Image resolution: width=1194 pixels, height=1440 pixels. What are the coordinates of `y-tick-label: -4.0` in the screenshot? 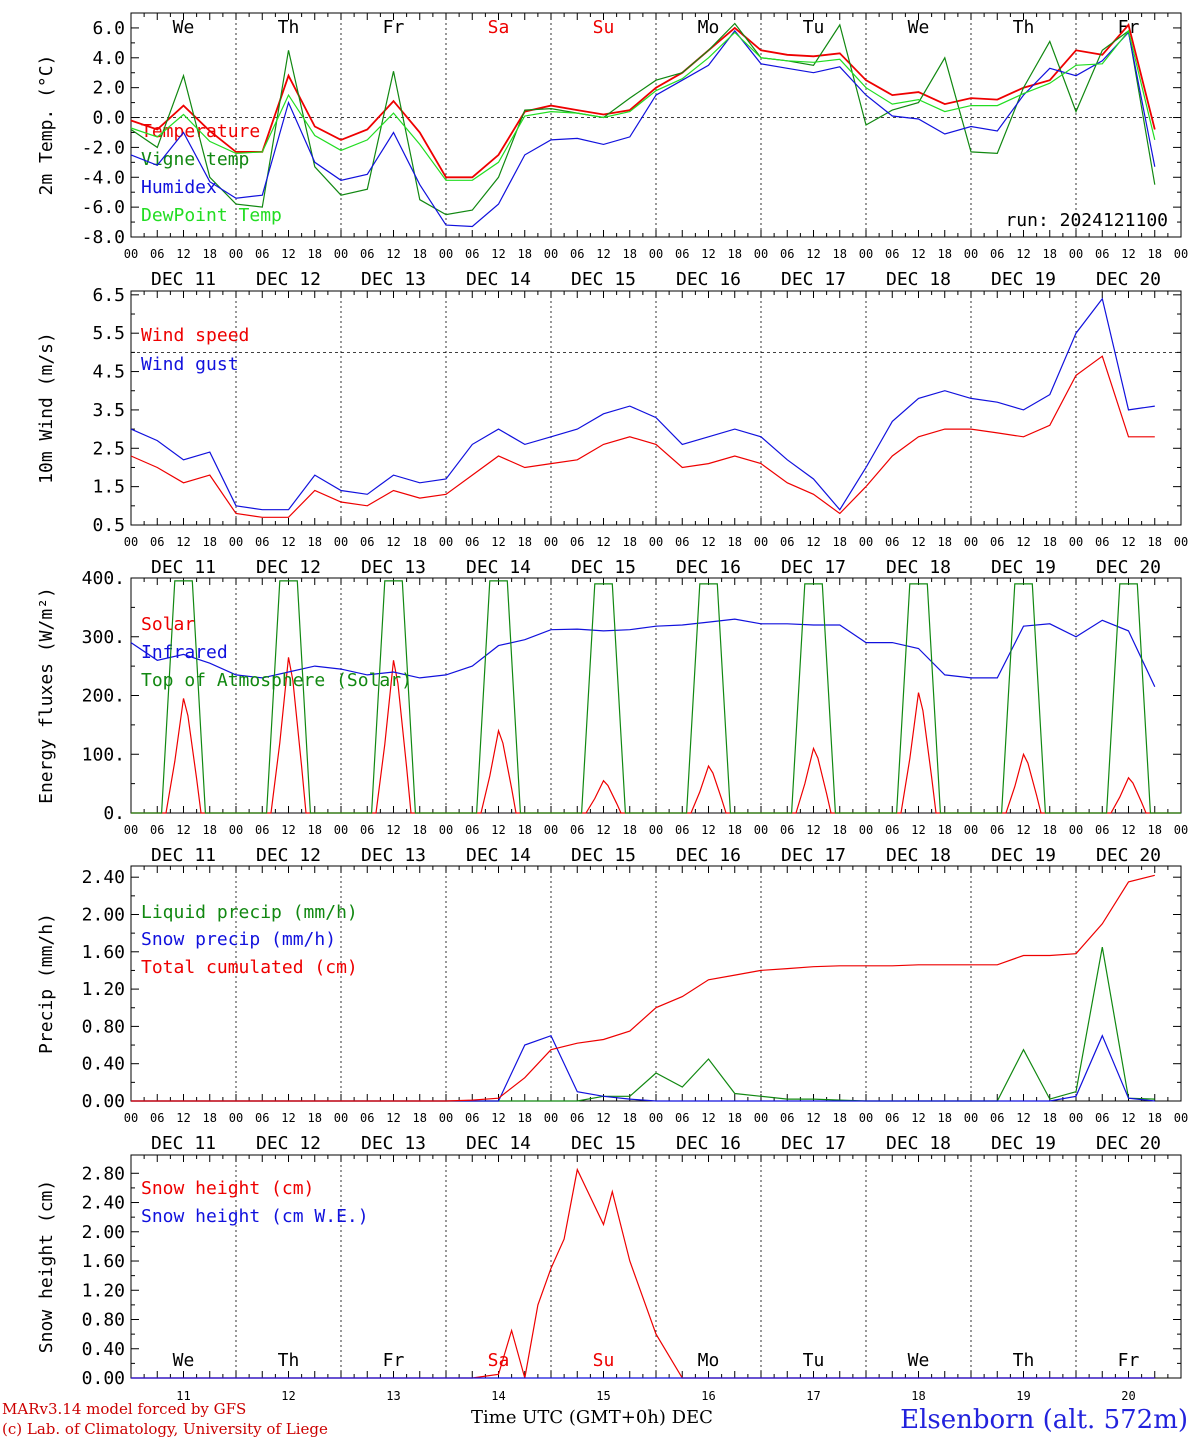 It's located at (103, 177).